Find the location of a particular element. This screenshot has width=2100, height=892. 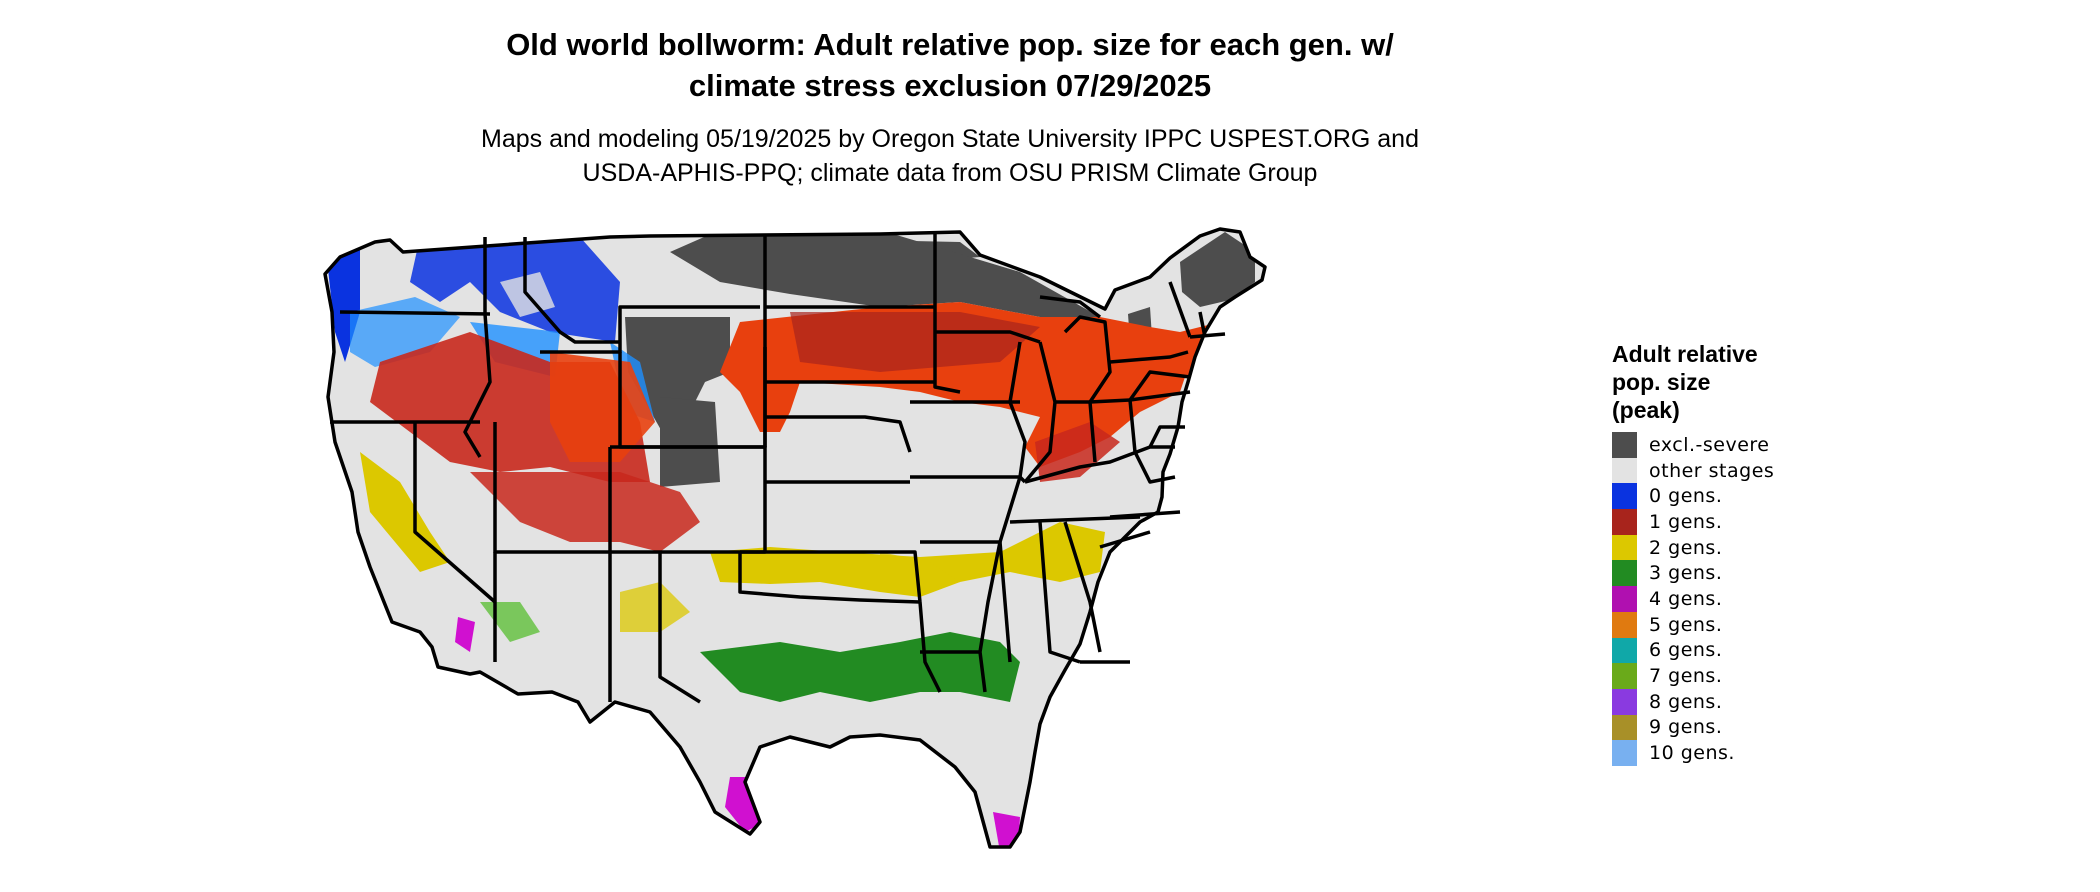

legend-title: Adult relative pop. size (peak) is located at coordinates (1685, 382).